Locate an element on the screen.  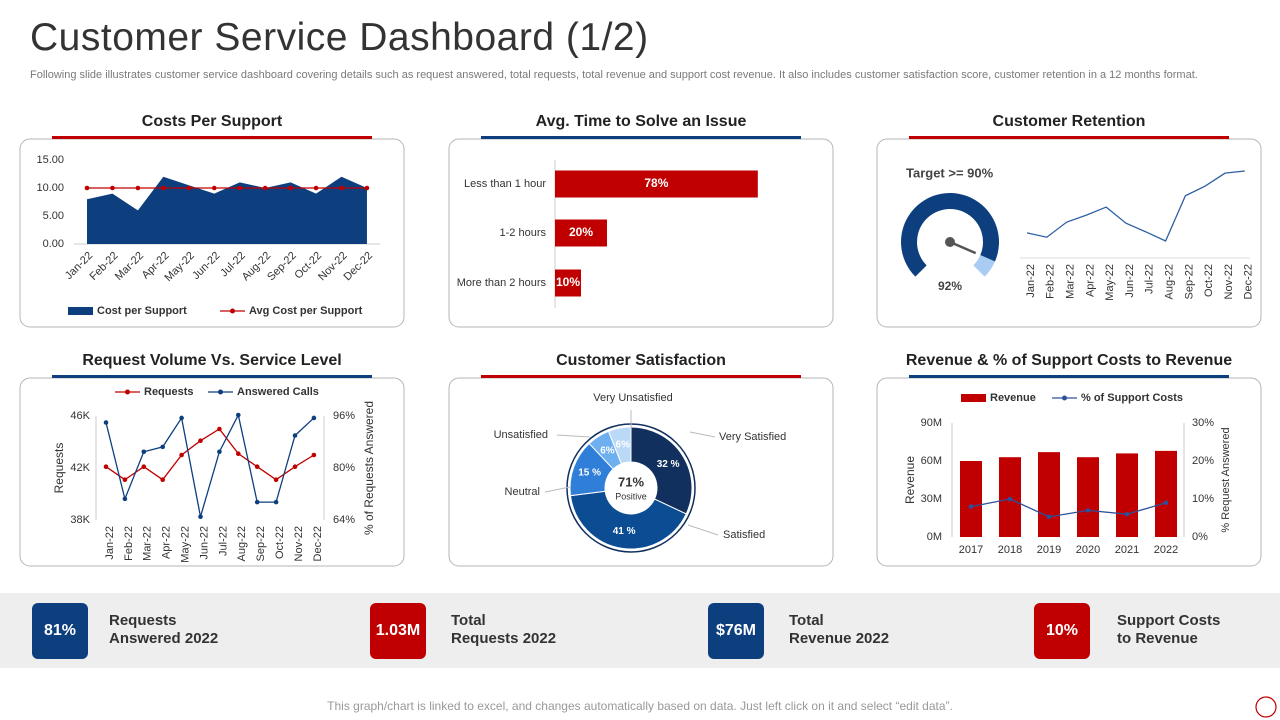
kpi-label: Requests is located at coordinates (143, 620).